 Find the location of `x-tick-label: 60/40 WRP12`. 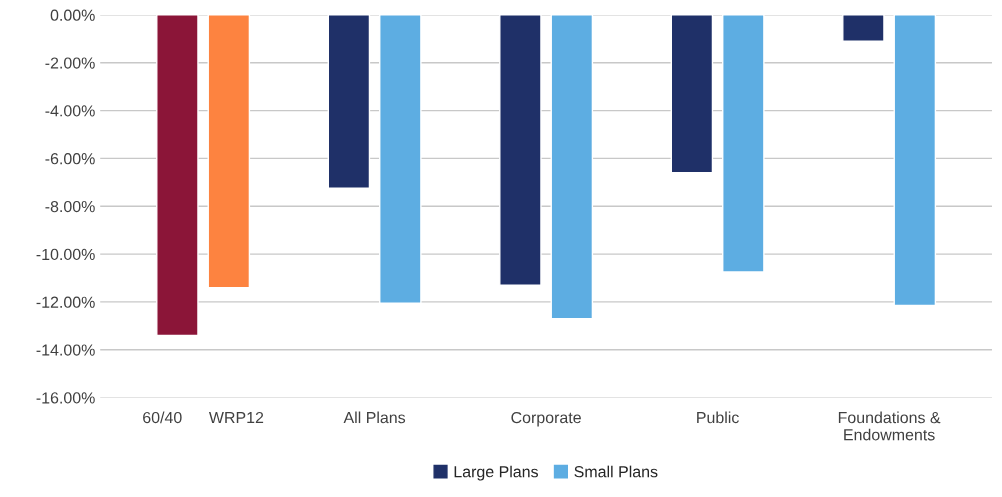

x-tick-label: 60/40 WRP12 is located at coordinates (203, 417).